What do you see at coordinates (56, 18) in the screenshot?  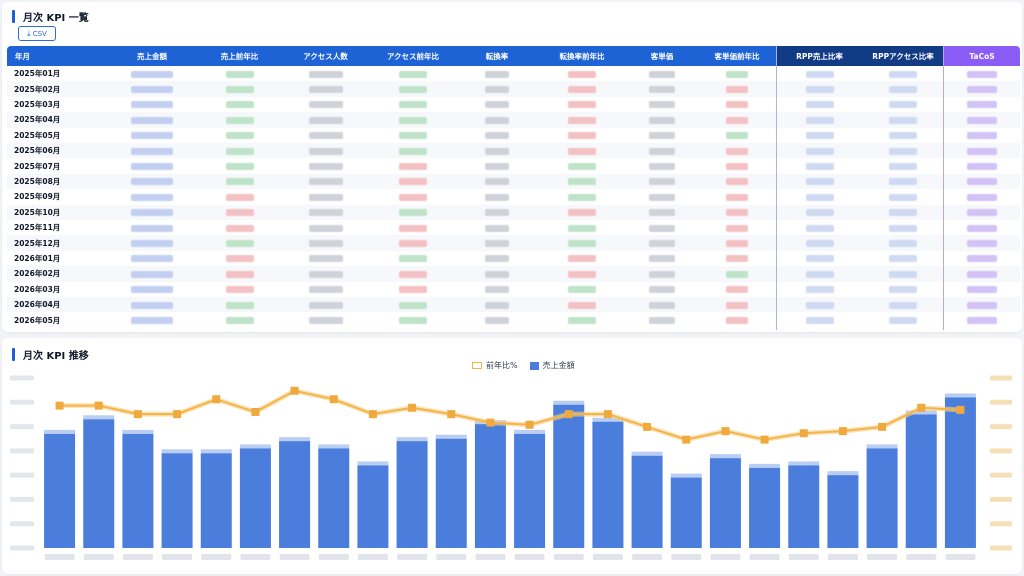 I see `table-title-text: 月次 KPI 一覧` at bounding box center [56, 18].